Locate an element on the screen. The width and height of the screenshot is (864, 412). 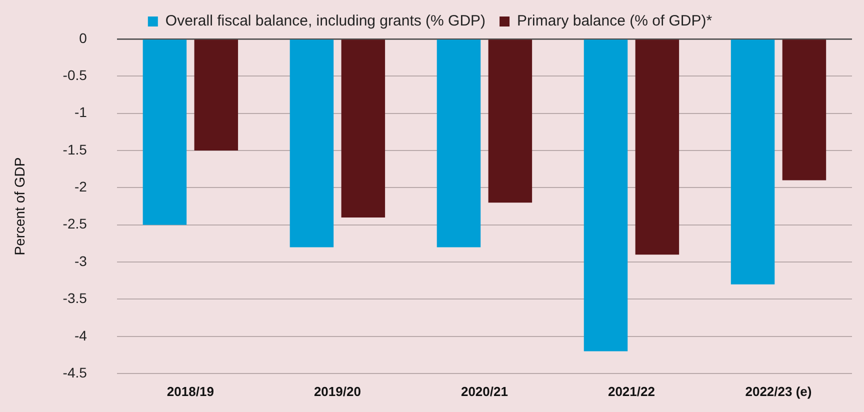
y-tick-label: -0.5 is located at coordinates (75, 75).